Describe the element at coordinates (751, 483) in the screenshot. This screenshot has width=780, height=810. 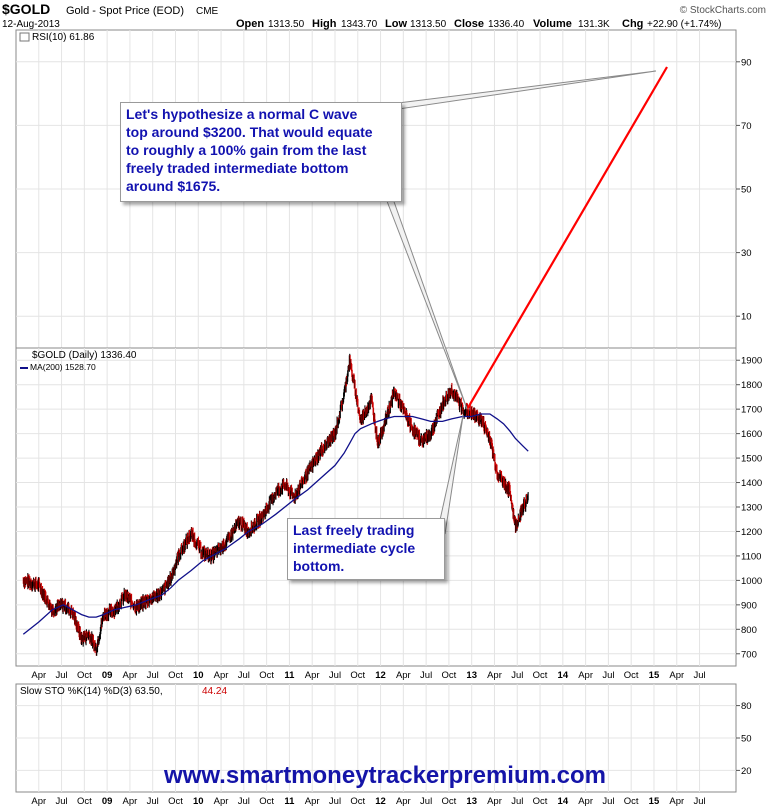
I see `price-tick-label: 1400` at that location.